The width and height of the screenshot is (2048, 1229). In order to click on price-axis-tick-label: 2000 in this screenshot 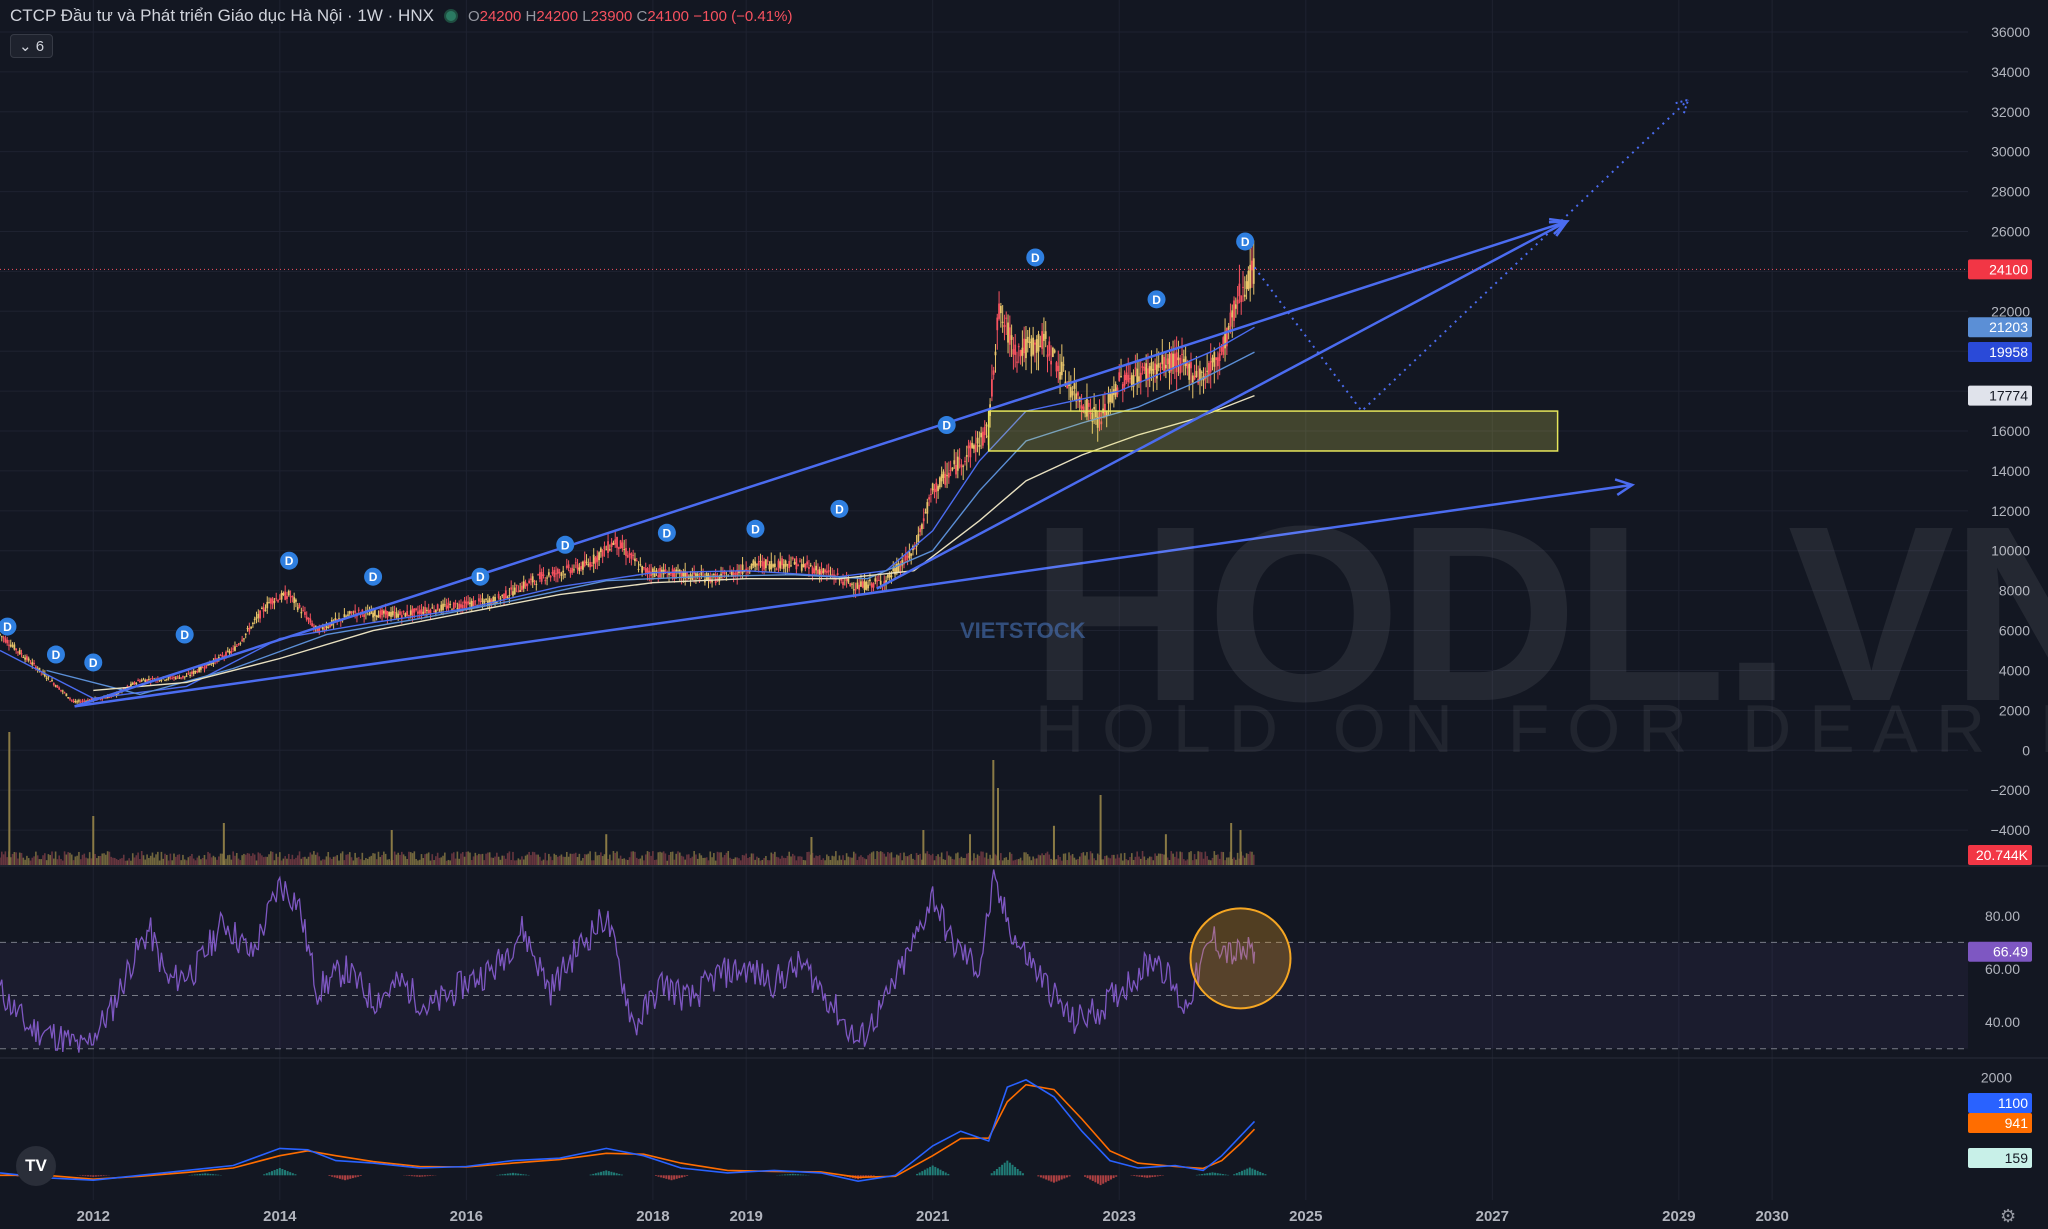, I will do `click(2014, 710)`.